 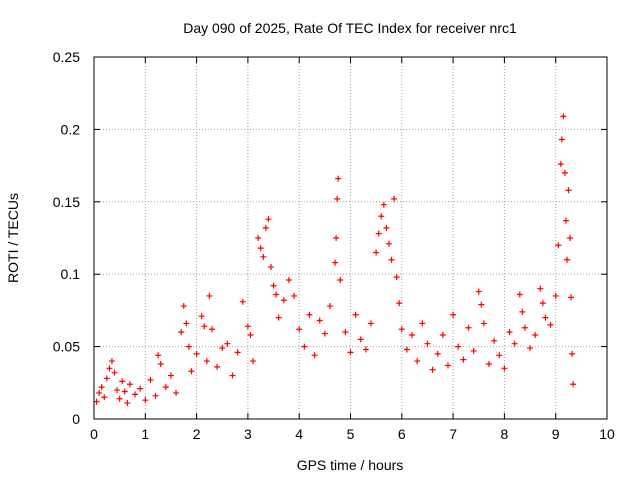 I want to click on y-tick-label: 0.2, so click(x=71, y=129).